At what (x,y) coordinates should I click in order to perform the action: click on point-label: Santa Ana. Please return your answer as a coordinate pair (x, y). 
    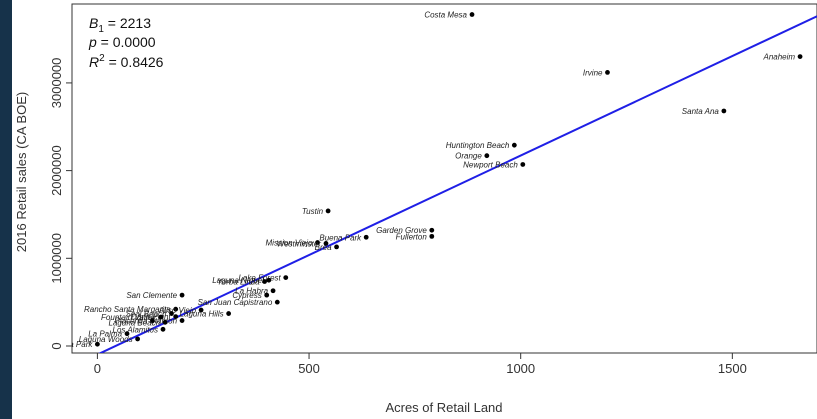
    Looking at the image, I should click on (701, 111).